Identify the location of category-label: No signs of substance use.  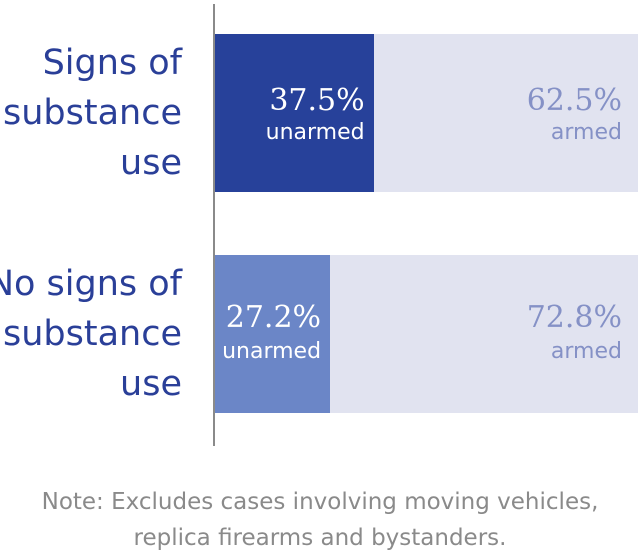
(91, 334).